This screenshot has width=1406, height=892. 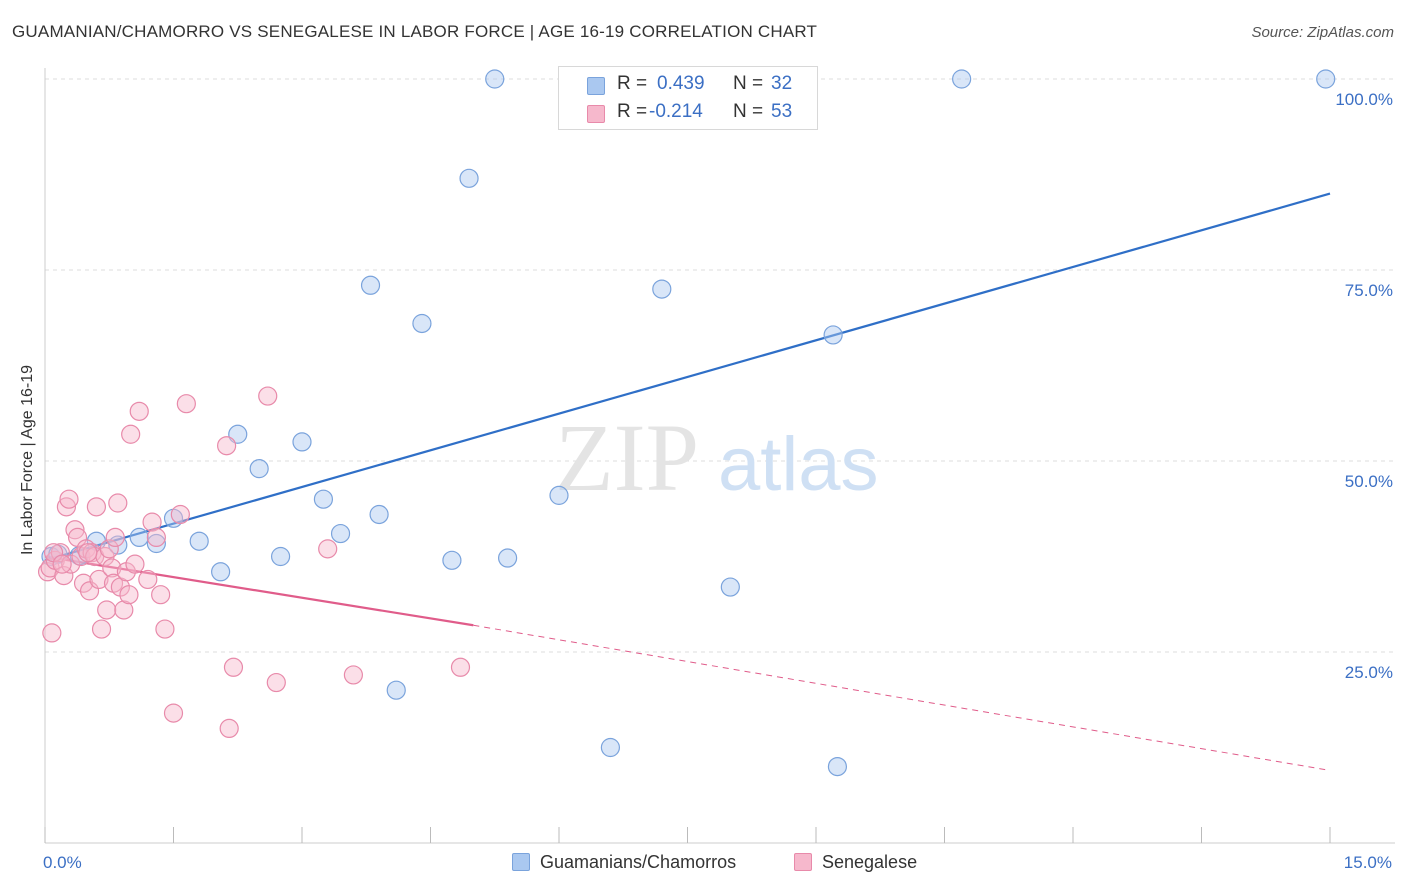 I want to click on legend-item-senegalese: Senegalese, so click(x=855, y=862).